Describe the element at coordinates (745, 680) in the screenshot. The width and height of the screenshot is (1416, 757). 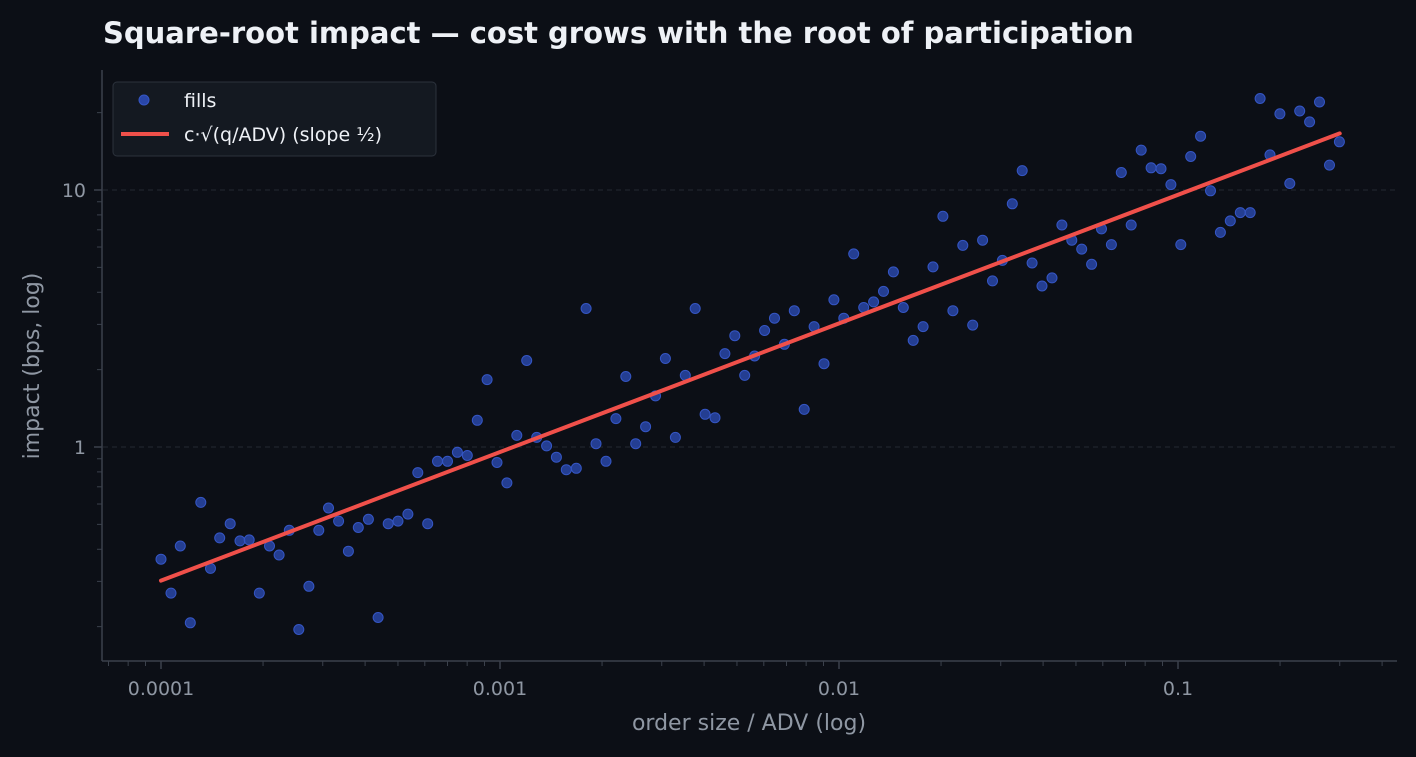
I see `x-axis-ticks: 0.0001 0.001 0.01 0.1` at that location.